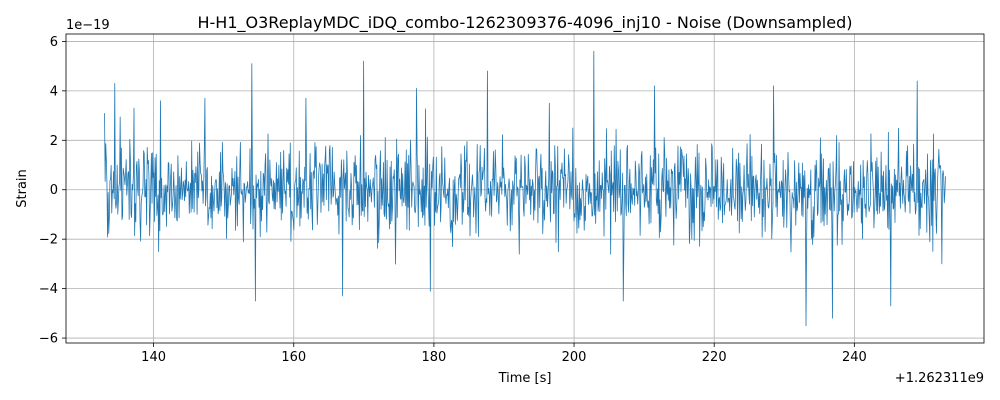 The width and height of the screenshot is (1000, 400). What do you see at coordinates (54, 42) in the screenshot?
I see `y-tick-label: 6` at bounding box center [54, 42].